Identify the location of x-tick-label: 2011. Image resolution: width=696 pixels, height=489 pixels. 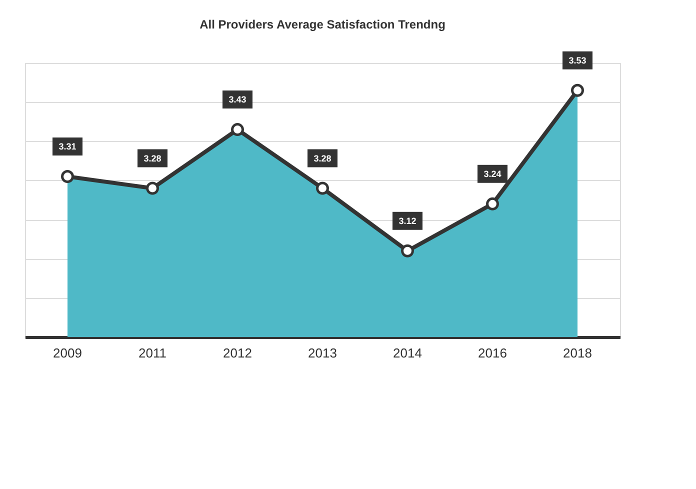
(152, 353).